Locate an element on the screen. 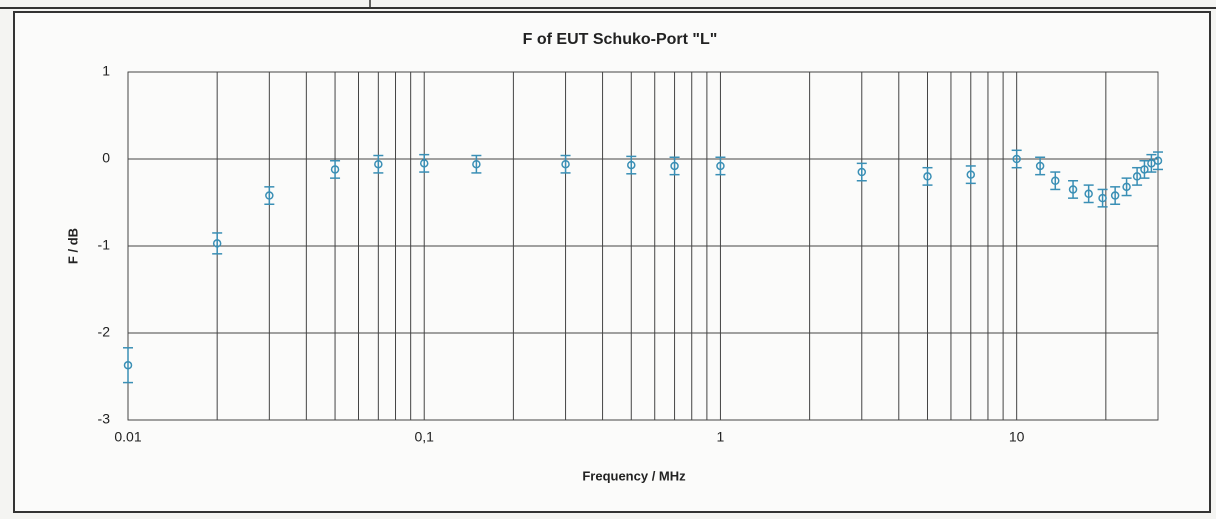  x-axis-label: Frequency / MHz is located at coordinates (634, 475).